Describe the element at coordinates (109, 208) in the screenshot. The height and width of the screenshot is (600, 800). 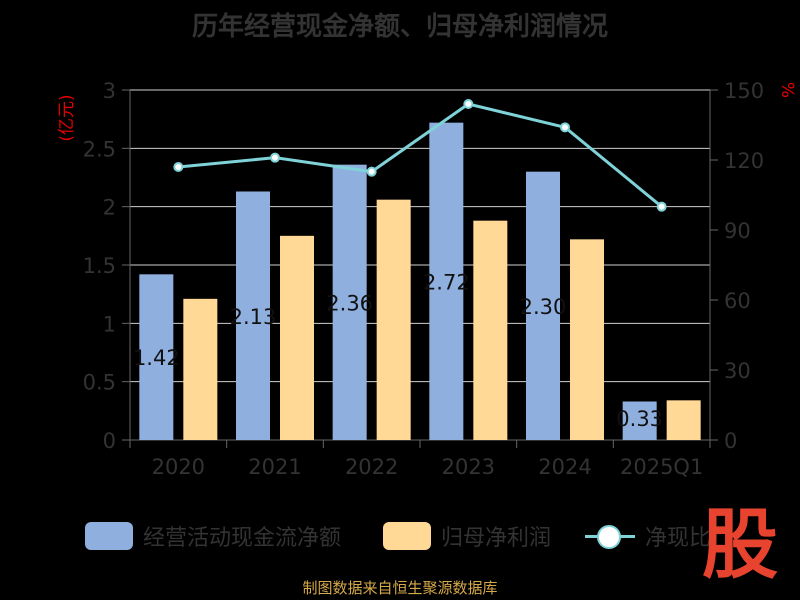
I see `y-left-tick-label: 2` at that location.